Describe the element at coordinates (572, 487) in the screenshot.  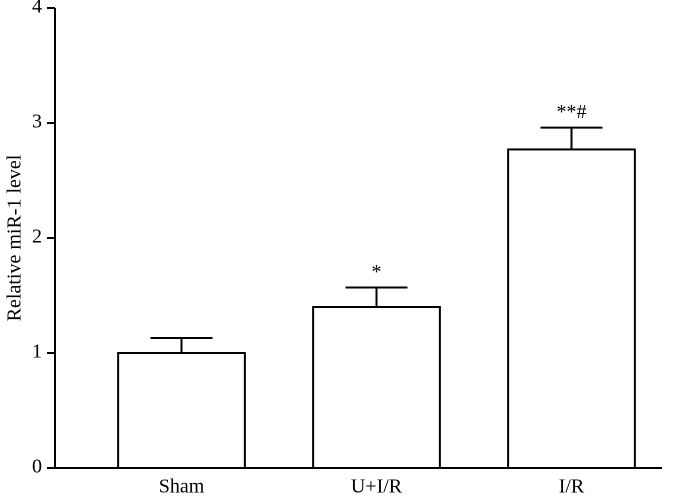
I see `x-tick-label: I/R` at that location.